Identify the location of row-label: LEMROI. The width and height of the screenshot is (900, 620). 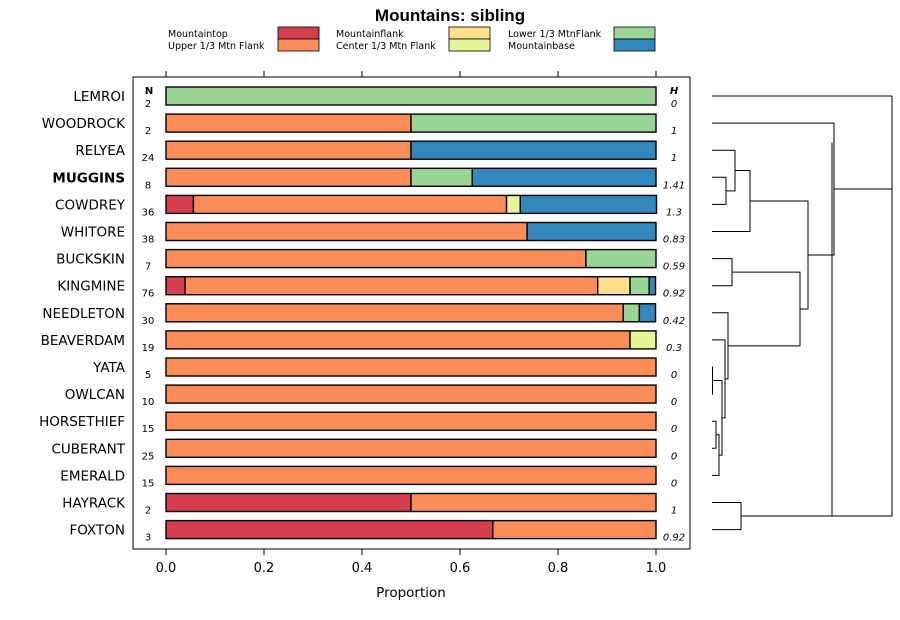
(99, 97).